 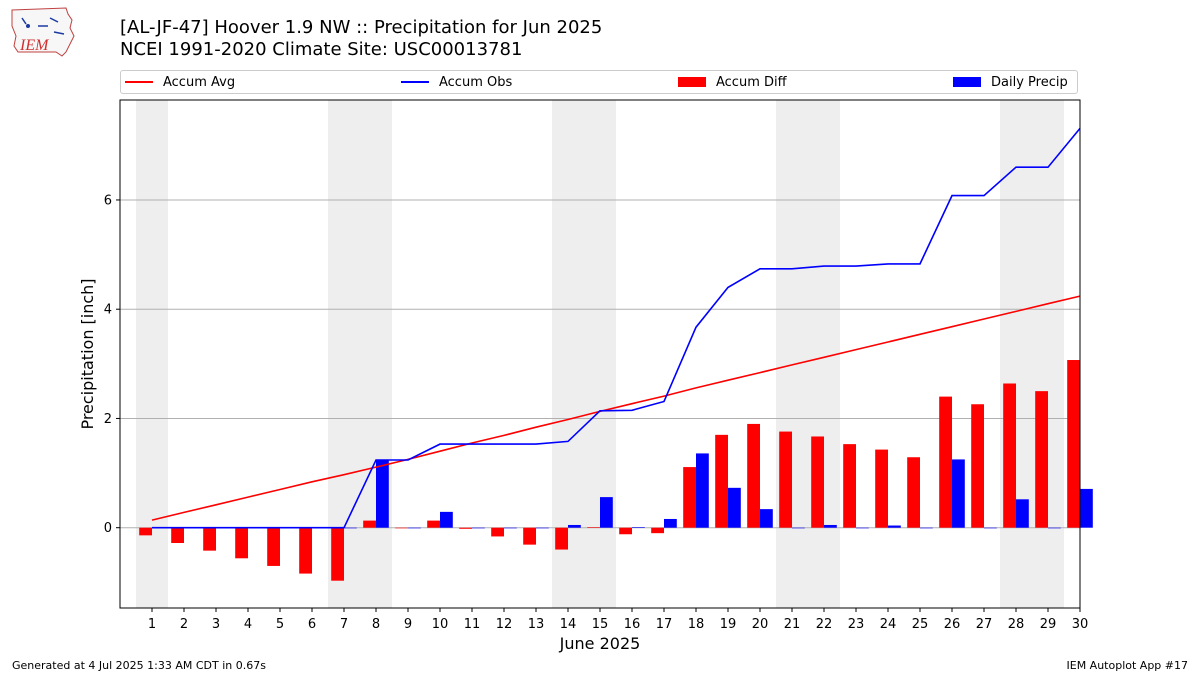 What do you see at coordinates (692, 82) in the screenshot?
I see `legend-swatch-accum-diff` at bounding box center [692, 82].